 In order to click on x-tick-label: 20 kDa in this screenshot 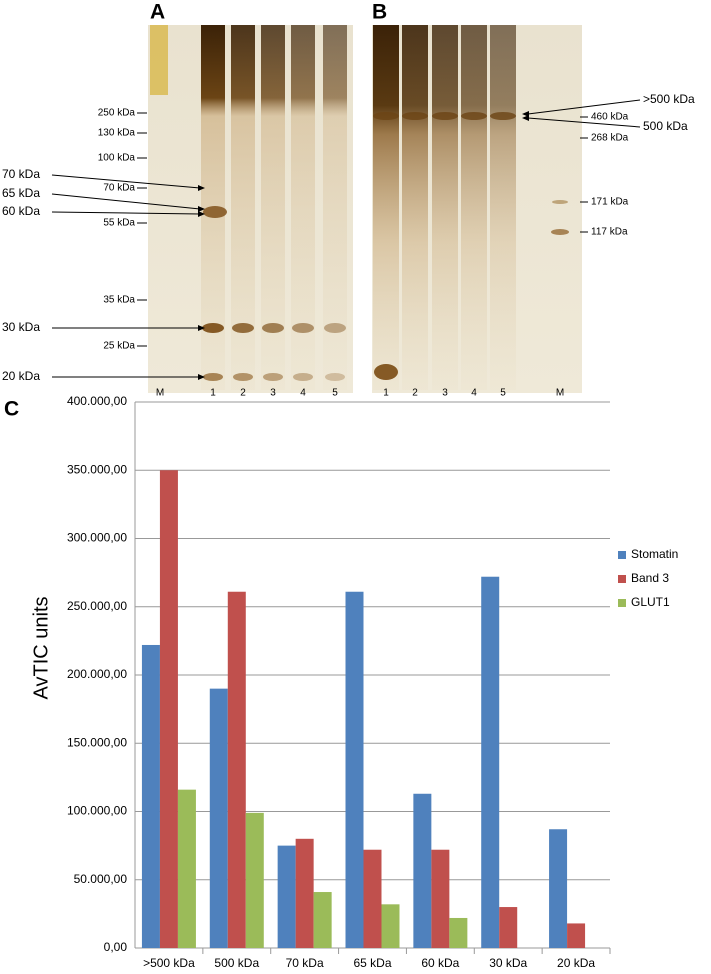, I will do `click(576, 963)`.